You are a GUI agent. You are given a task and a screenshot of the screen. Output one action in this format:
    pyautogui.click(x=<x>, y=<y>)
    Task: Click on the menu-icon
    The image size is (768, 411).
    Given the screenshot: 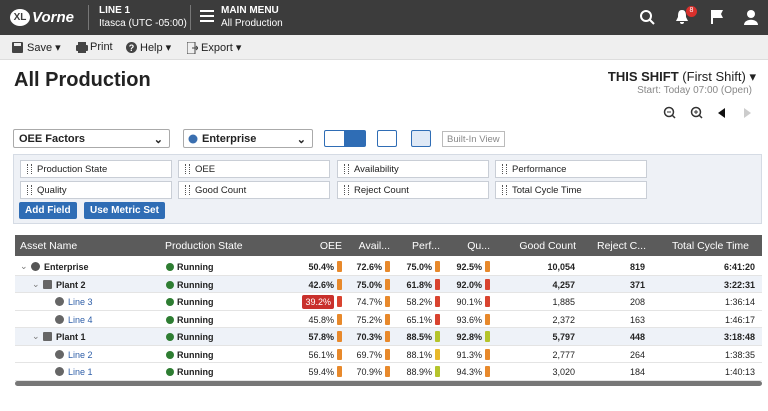 What is the action you would take?
    pyautogui.click(x=207, y=16)
    